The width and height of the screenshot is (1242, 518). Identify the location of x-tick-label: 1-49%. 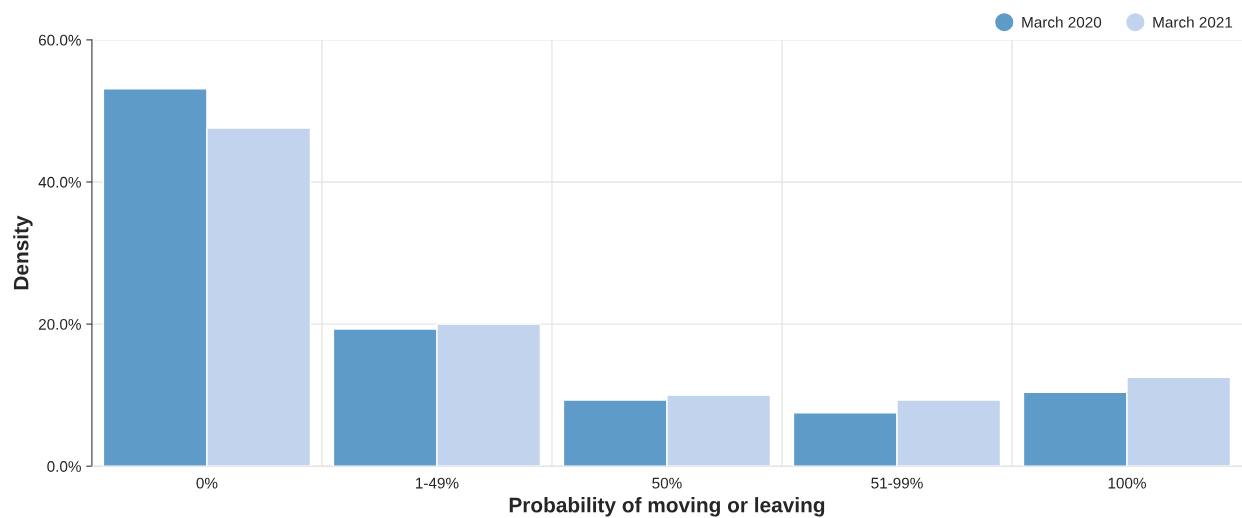
(437, 483).